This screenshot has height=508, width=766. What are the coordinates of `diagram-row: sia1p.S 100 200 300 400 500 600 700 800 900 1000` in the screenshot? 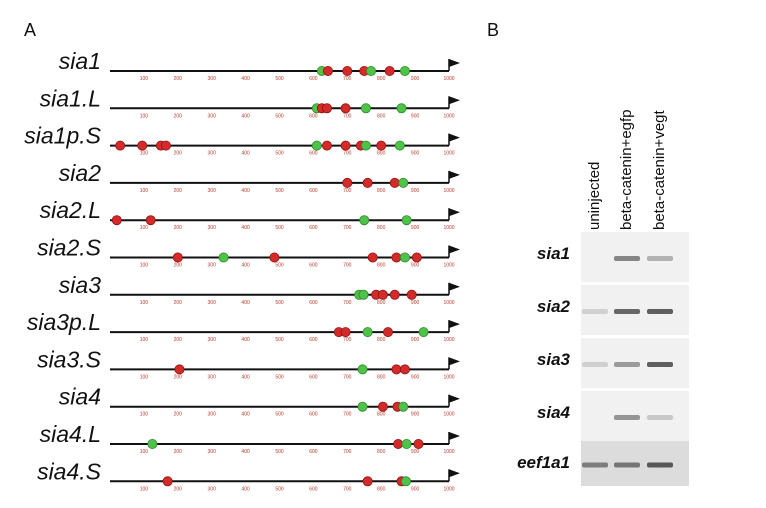 It's located at (242, 140).